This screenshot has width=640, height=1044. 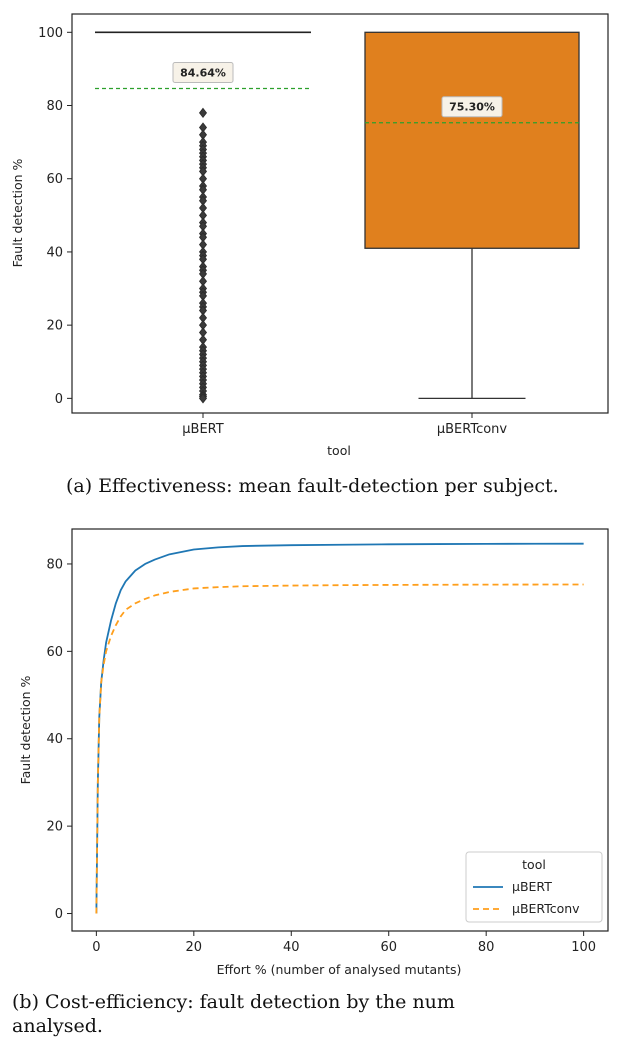 I want to click on boxplot-y-ticks: 0 20 40 60 80 100, so click(x=55, y=216).